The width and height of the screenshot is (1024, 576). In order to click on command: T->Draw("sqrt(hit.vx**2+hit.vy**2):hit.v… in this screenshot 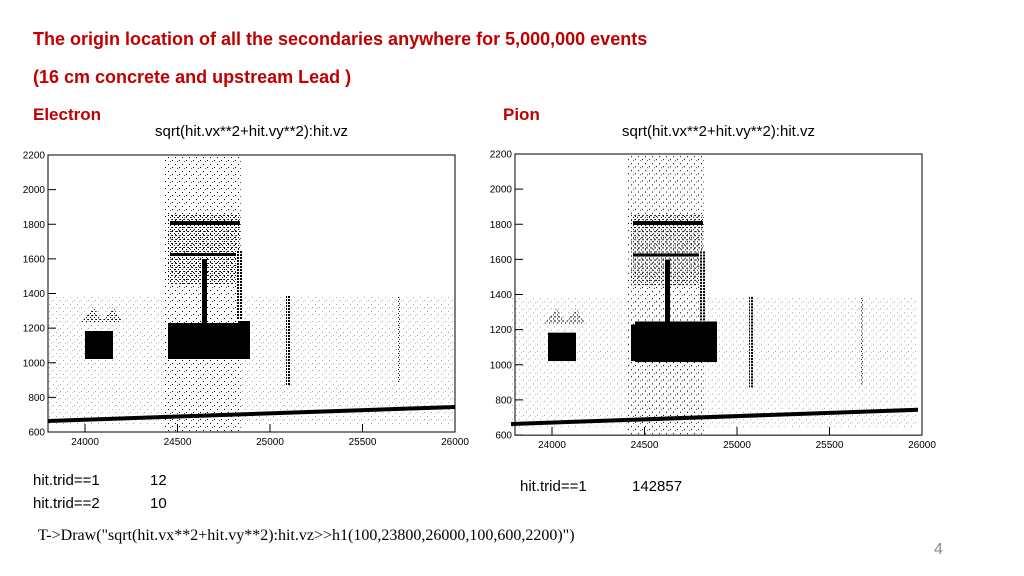, I will do `click(306, 535)`.